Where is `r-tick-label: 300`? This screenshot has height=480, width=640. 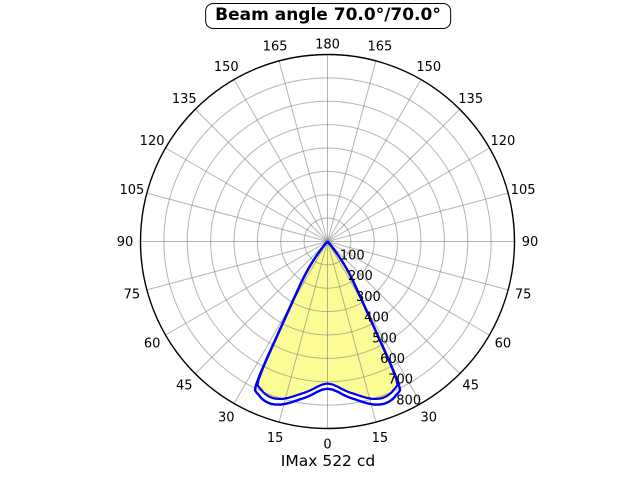
r-tick-label: 300 is located at coordinates (368, 297).